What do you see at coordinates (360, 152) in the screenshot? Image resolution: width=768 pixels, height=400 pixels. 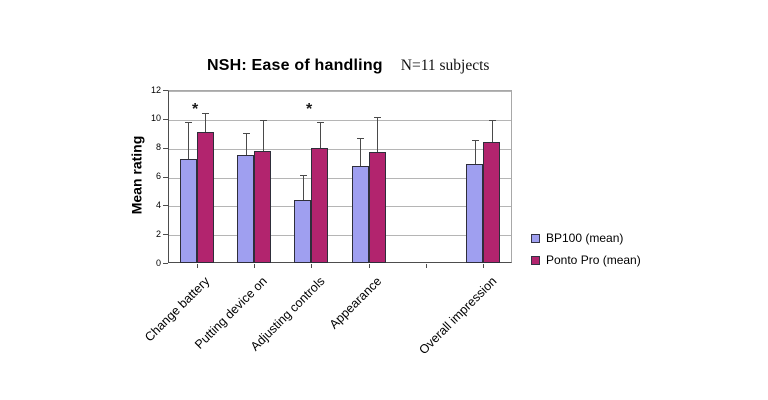 I see `error-bar-bp100-appearance` at bounding box center [360, 152].